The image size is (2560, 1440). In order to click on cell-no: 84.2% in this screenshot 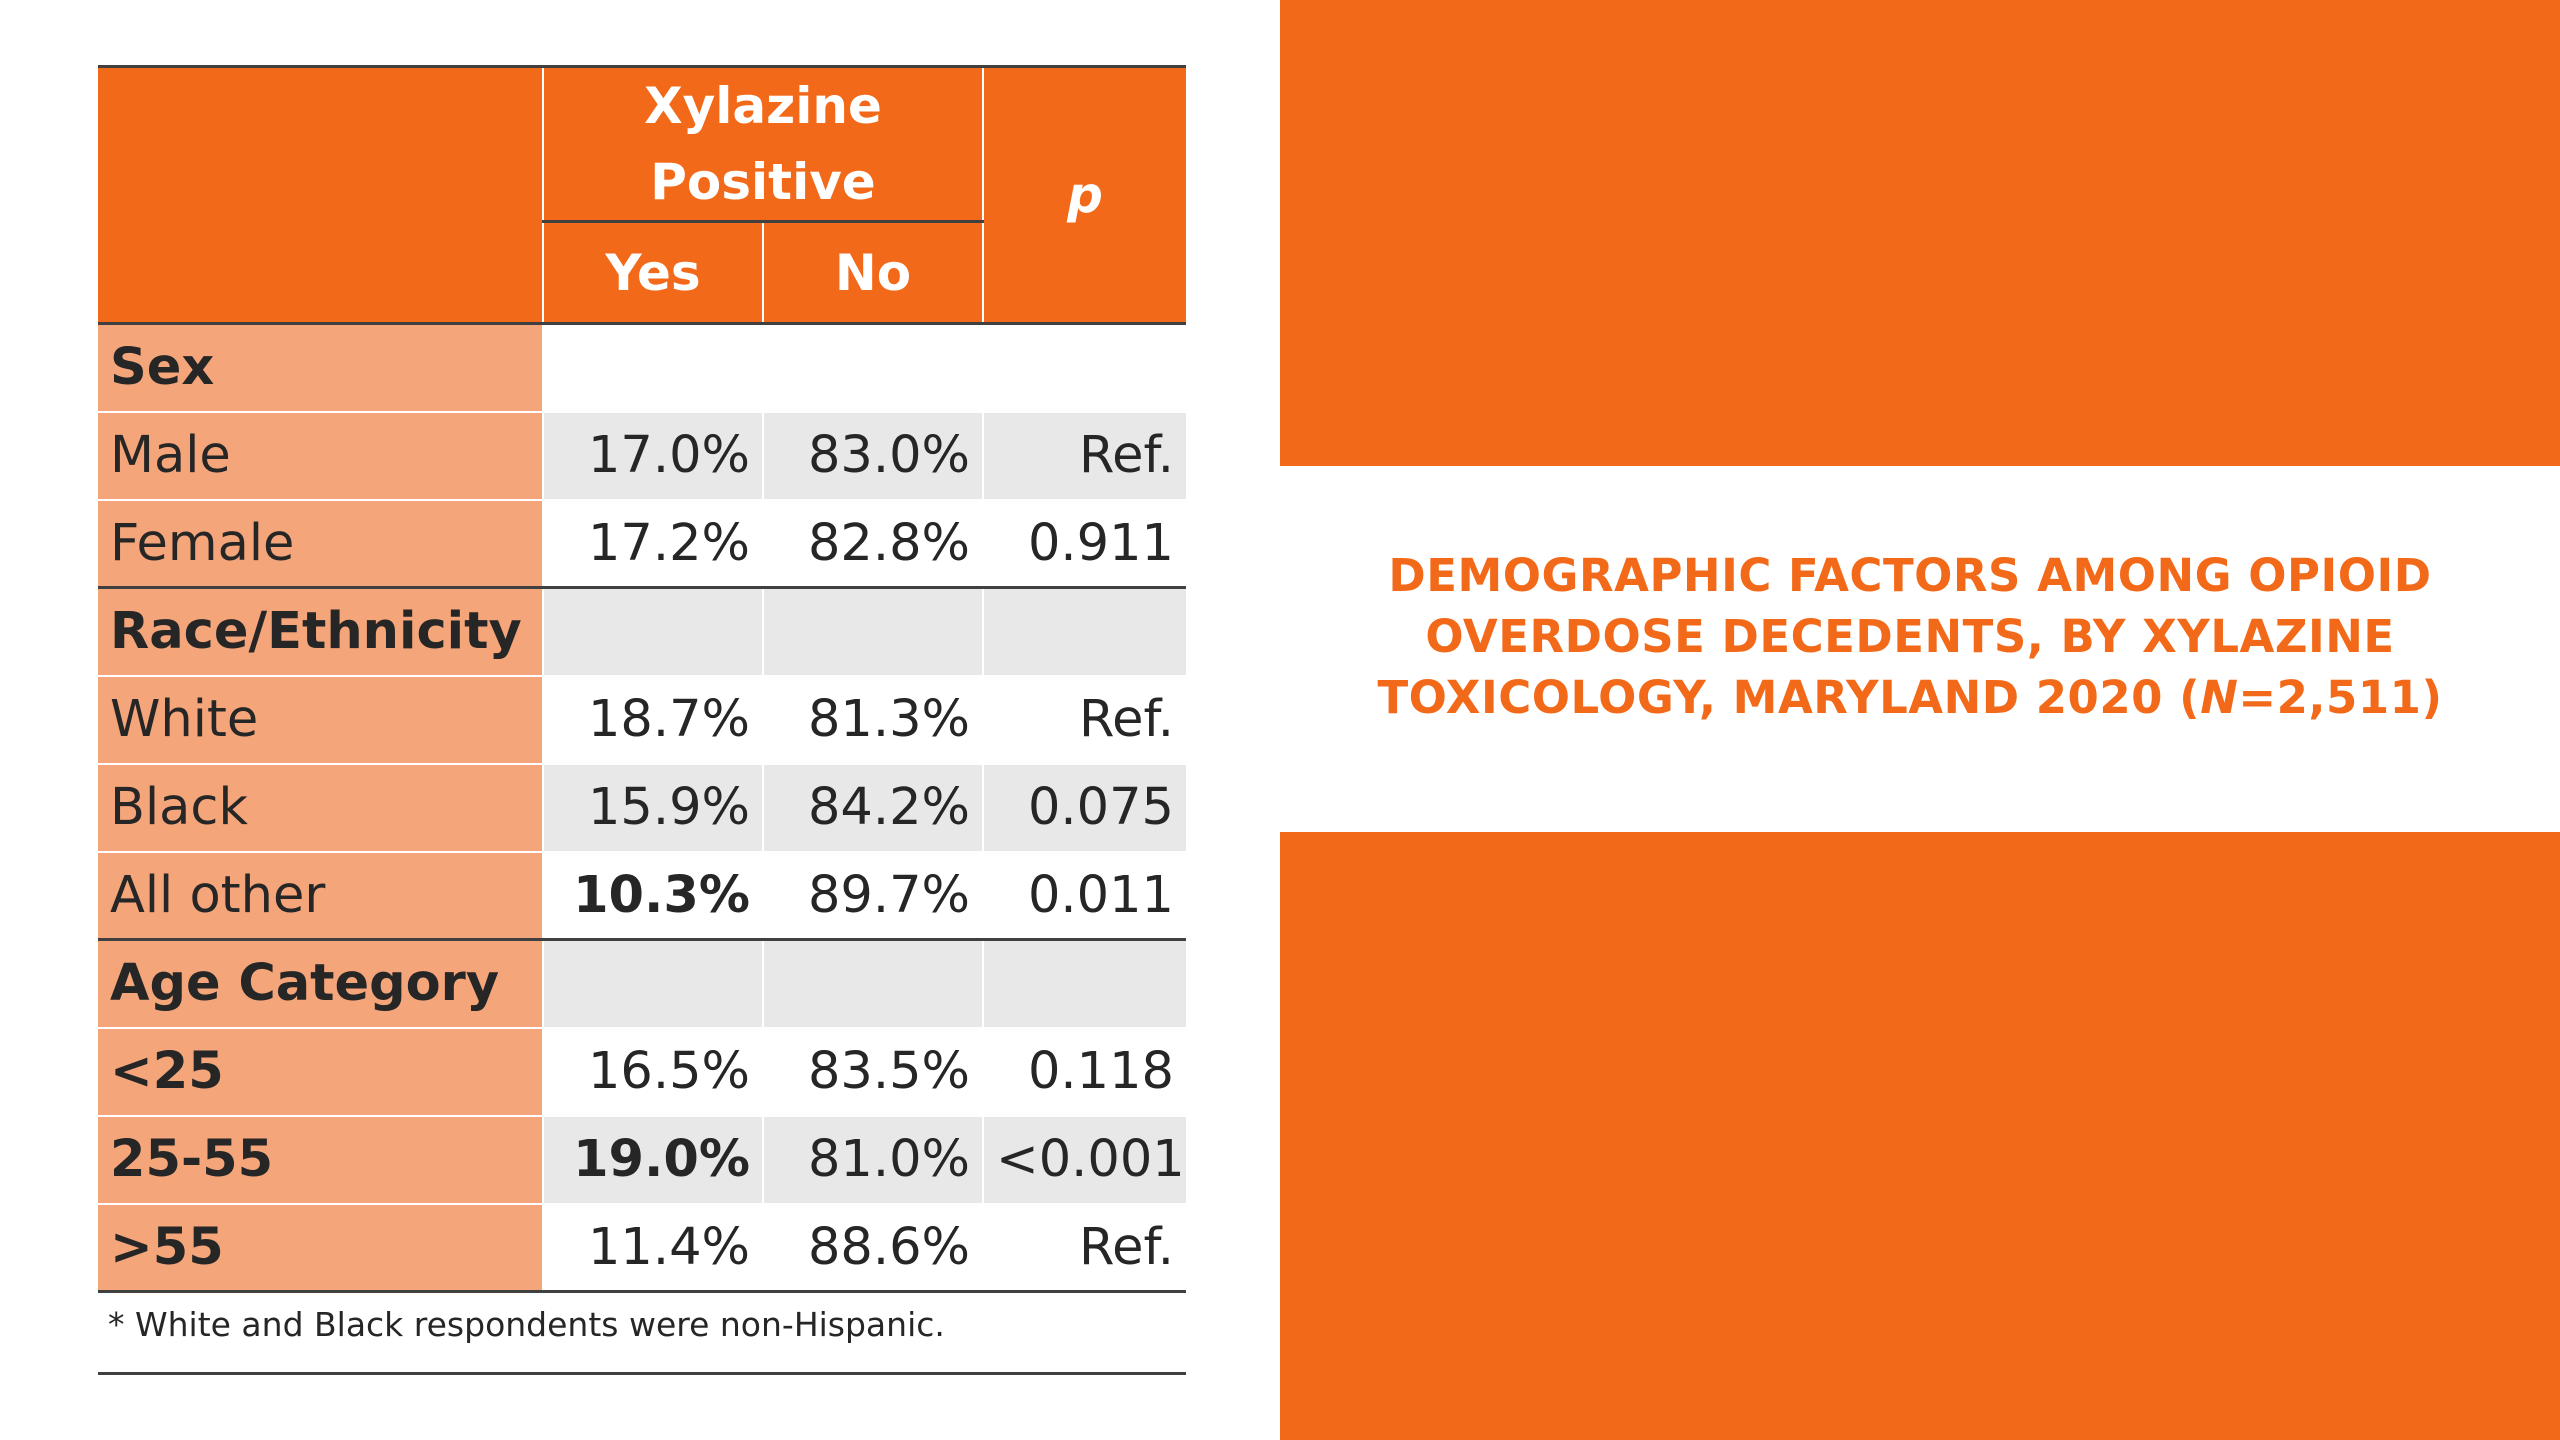, I will do `click(872, 808)`.